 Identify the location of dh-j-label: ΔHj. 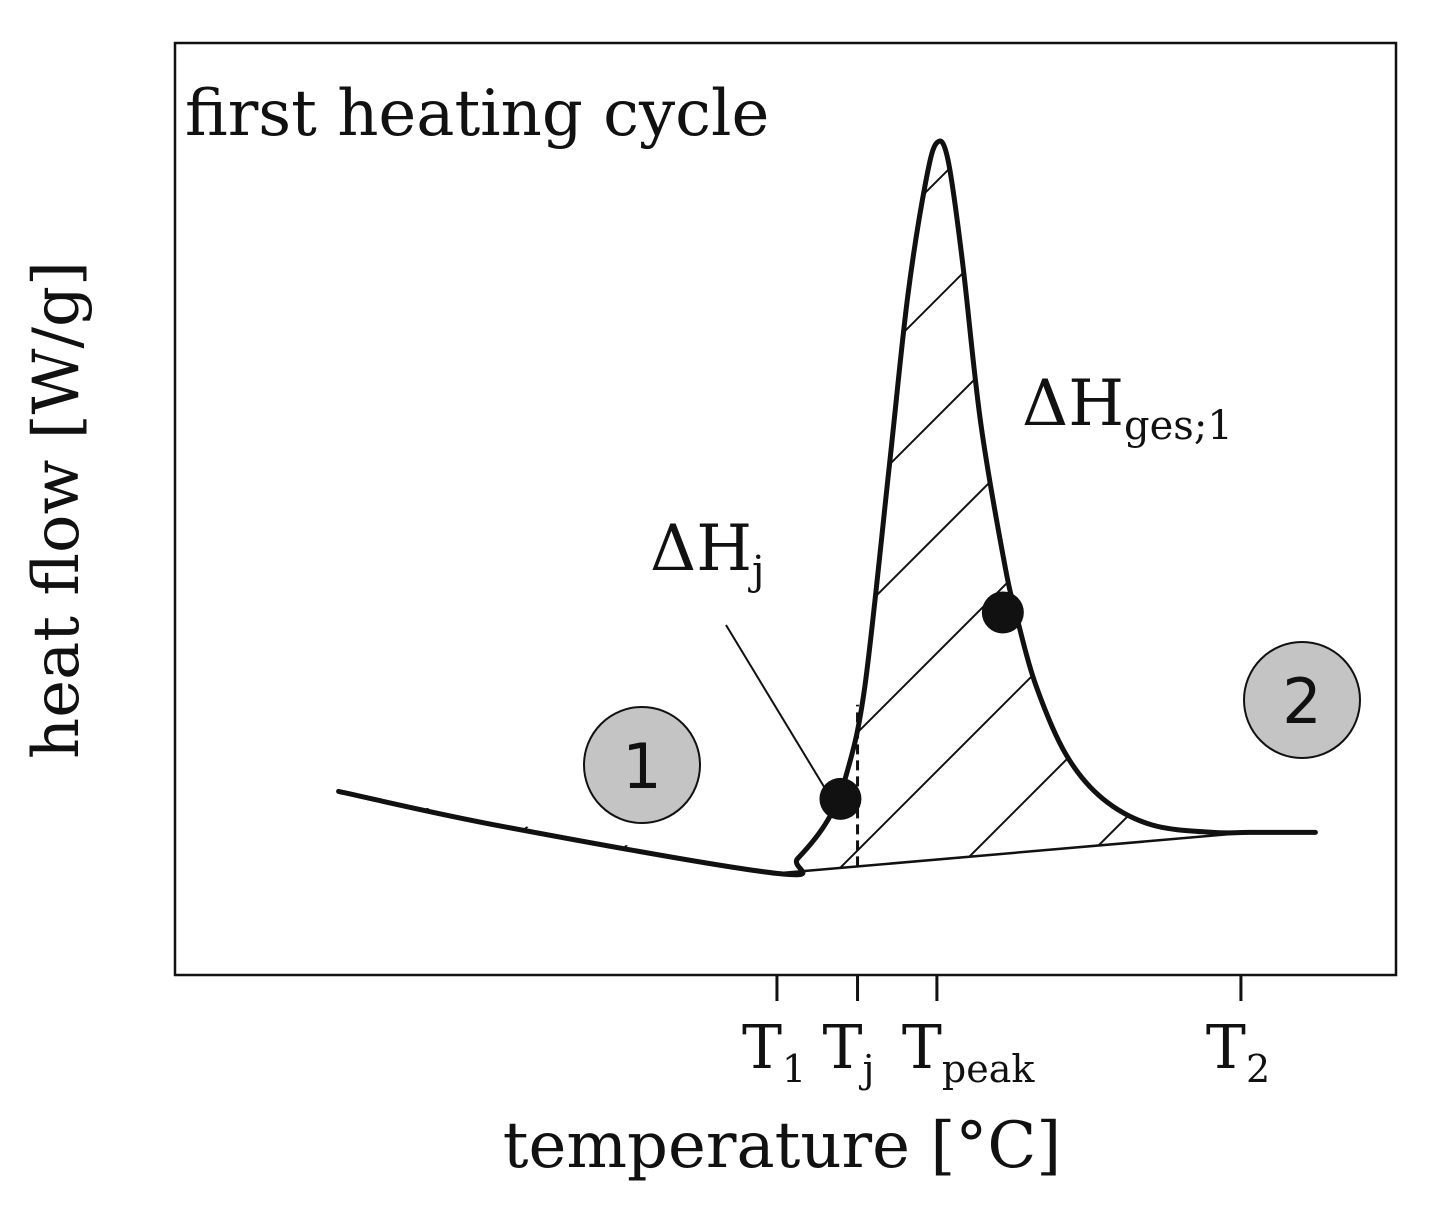
(707, 553).